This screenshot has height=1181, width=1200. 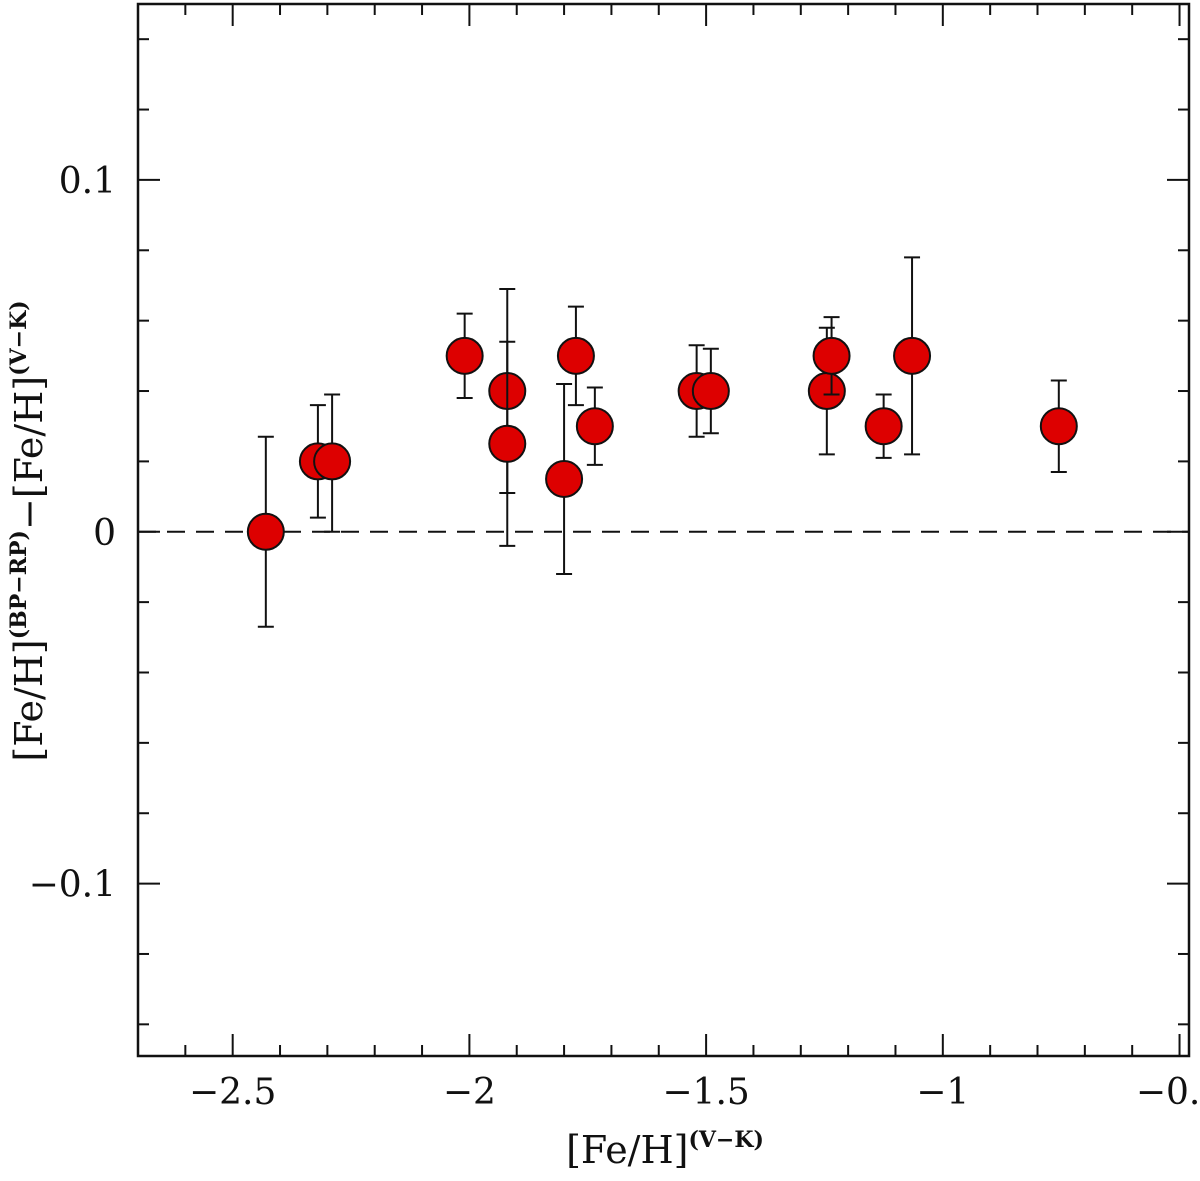 What do you see at coordinates (28, 530) in the screenshot?
I see `y-axis-title: [Fe/H](BP−RP)−[Fe/H](V−K)` at bounding box center [28, 530].